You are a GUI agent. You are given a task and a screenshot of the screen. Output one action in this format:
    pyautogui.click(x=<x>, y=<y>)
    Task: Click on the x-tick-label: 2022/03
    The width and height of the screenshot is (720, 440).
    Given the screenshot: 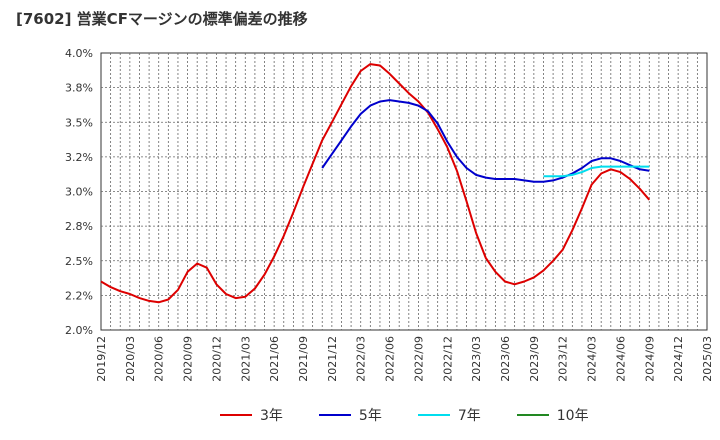 What is the action you would take?
    pyautogui.click(x=361, y=359)
    